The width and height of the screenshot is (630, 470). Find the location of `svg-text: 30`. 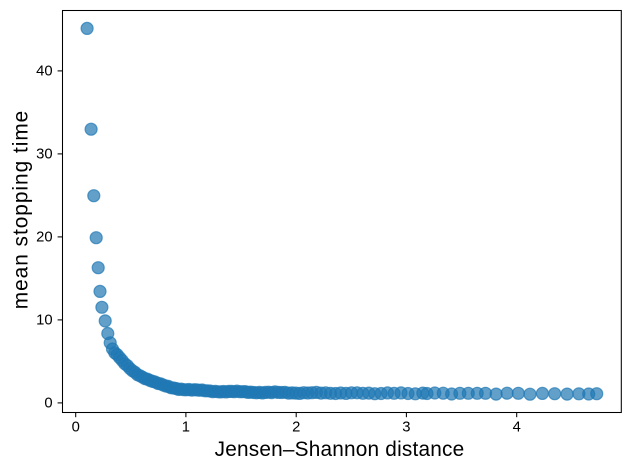

svg-text: 30 is located at coordinates (44, 155).